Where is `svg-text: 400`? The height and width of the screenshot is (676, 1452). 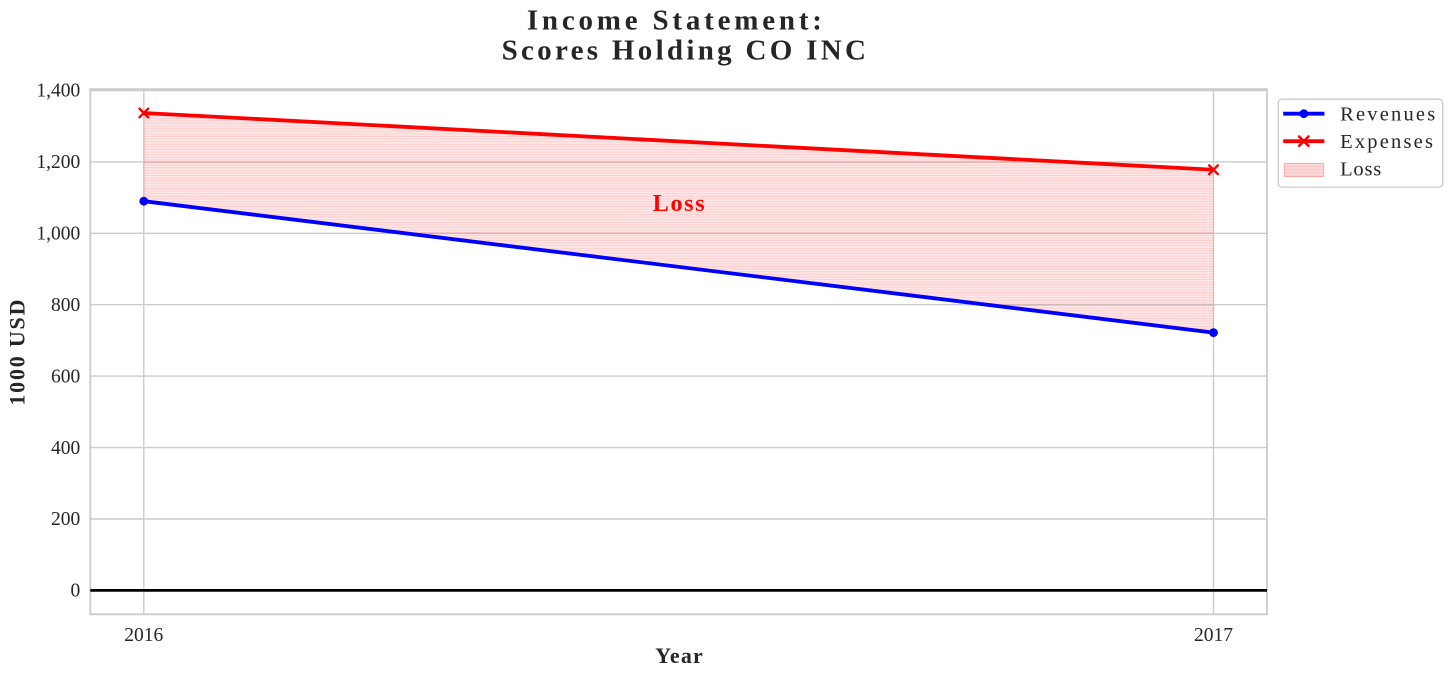 svg-text: 400 is located at coordinates (65, 448).